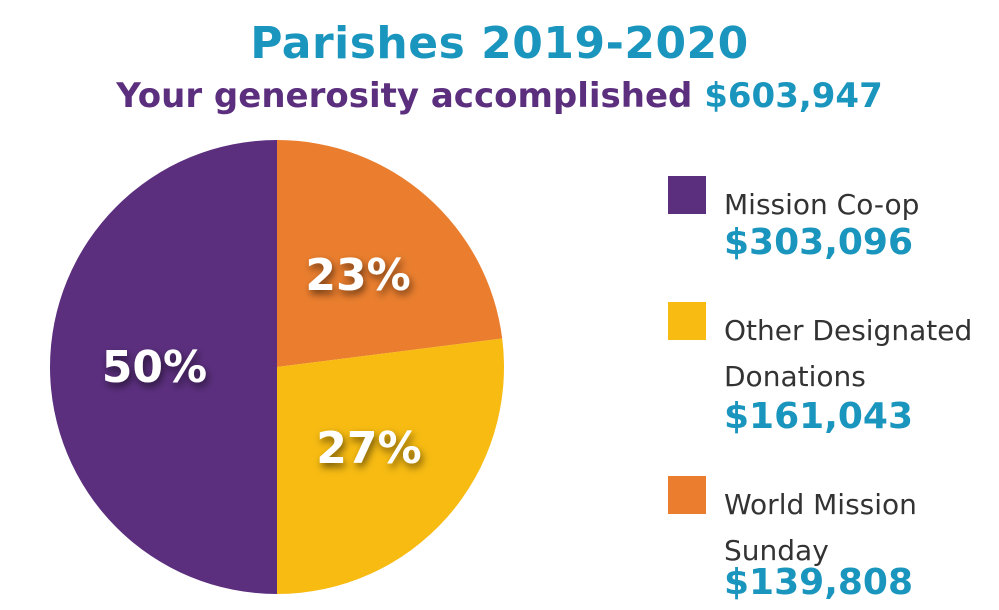 This screenshot has width=999, height=610. What do you see at coordinates (404, 96) in the screenshot?
I see `subtitle-prefix: Your generosity accomplished` at bounding box center [404, 96].